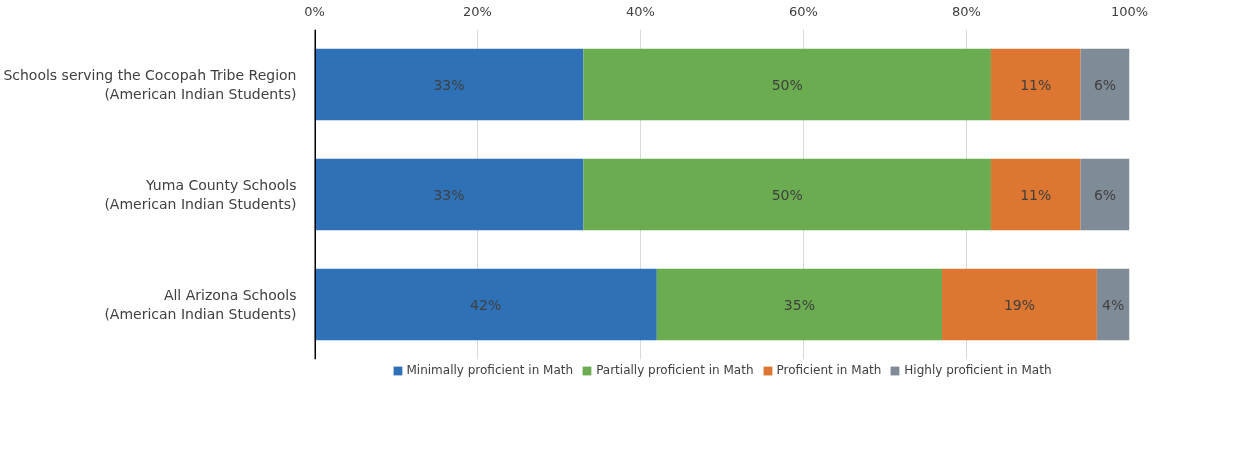 The image size is (1240, 470). Describe the element at coordinates (200, 304) in the screenshot. I see `y-tick-label: All Arizona Schools (American Indian Students)` at that location.